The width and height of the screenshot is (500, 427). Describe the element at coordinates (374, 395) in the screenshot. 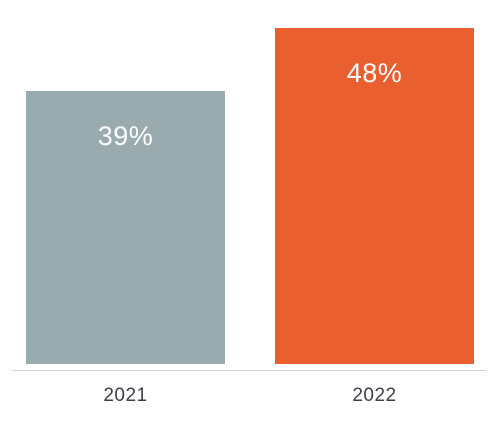

I see `x-tick-label-2022: 2022` at that location.